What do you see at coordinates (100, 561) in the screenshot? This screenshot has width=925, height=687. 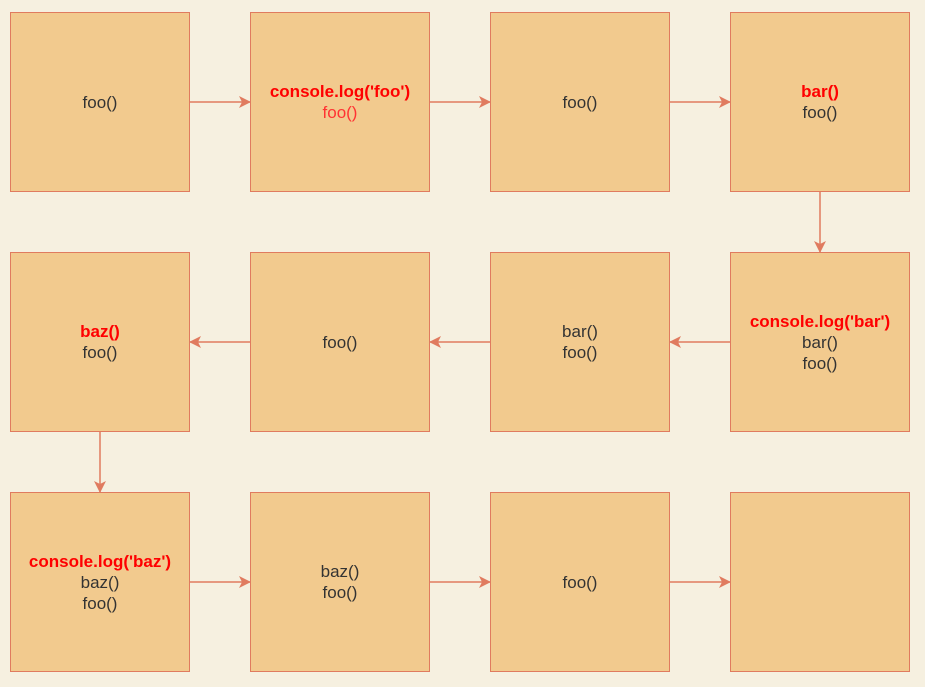 I see `frame-line: console.log('baz')` at bounding box center [100, 561].